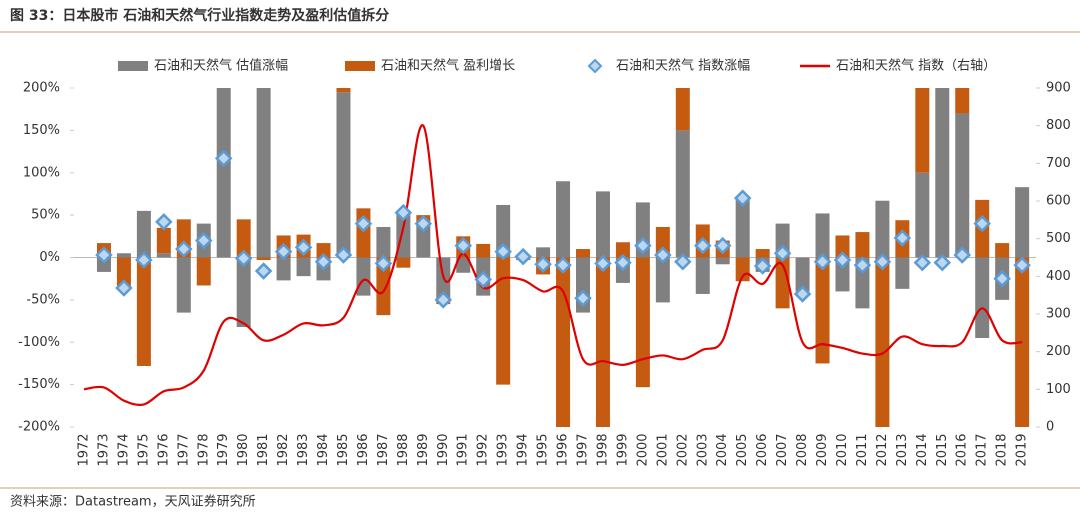  What do you see at coordinates (683, 66) in the screenshot?
I see `legend-label: 石油和天然气 指数涨幅` at bounding box center [683, 66].